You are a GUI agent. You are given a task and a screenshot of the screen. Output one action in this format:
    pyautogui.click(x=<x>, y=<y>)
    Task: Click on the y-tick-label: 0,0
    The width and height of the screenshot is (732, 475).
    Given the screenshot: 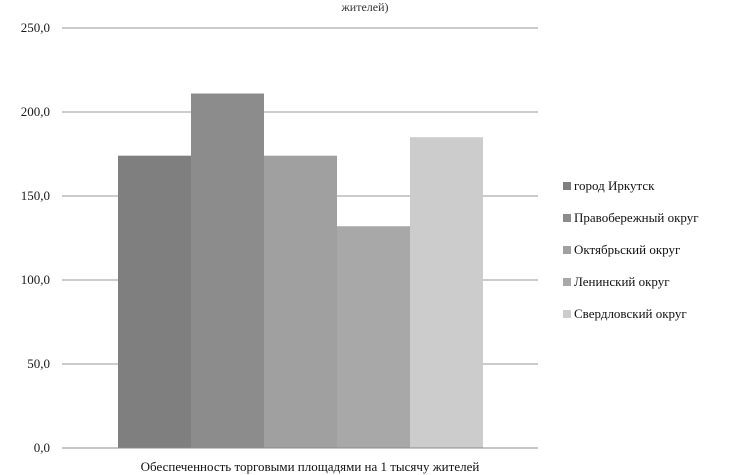 What is the action you would take?
    pyautogui.click(x=42, y=447)
    